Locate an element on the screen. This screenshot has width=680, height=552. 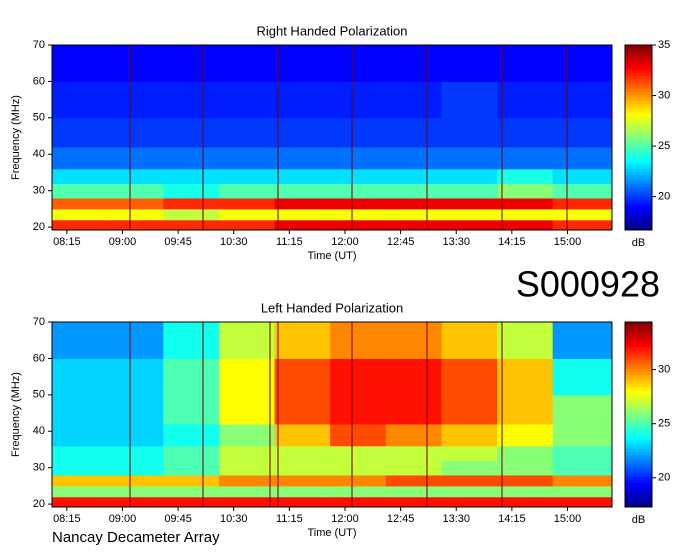
x-tick-label: 09:45 is located at coordinates (178, 519).